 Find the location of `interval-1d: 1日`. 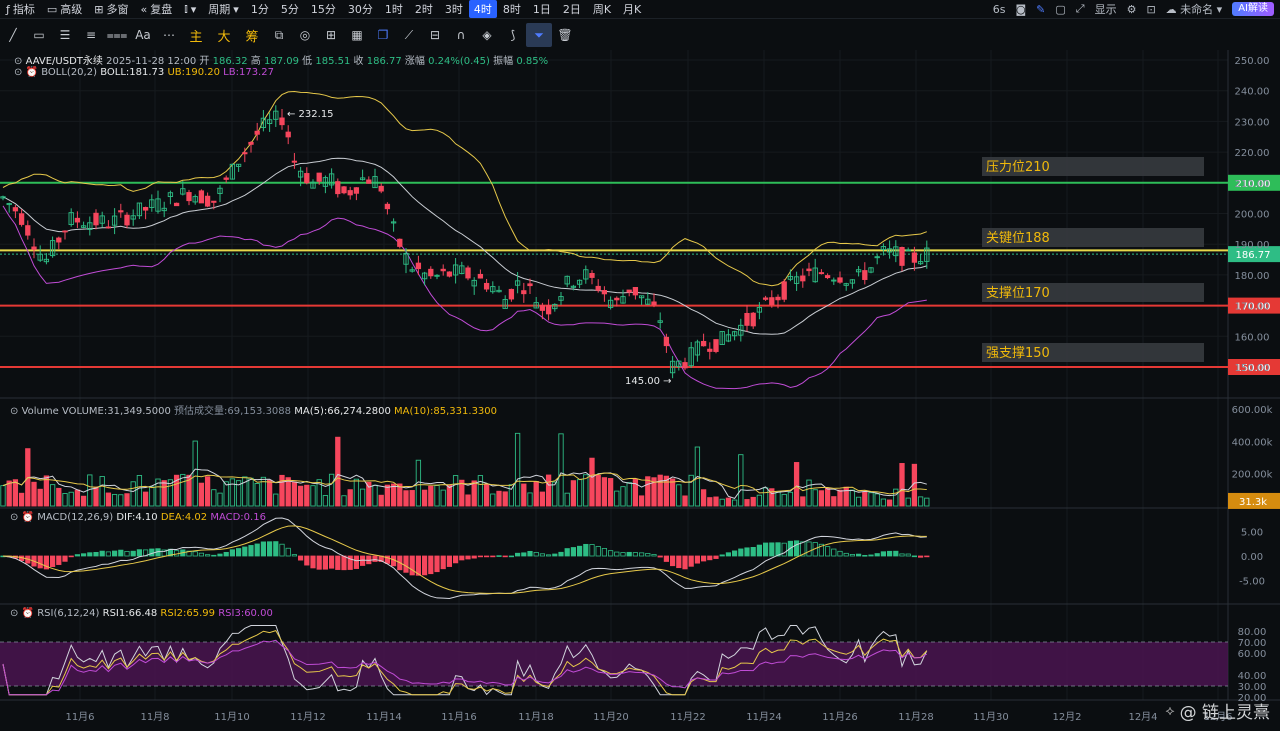

interval-1d: 1日 is located at coordinates (541, 9).